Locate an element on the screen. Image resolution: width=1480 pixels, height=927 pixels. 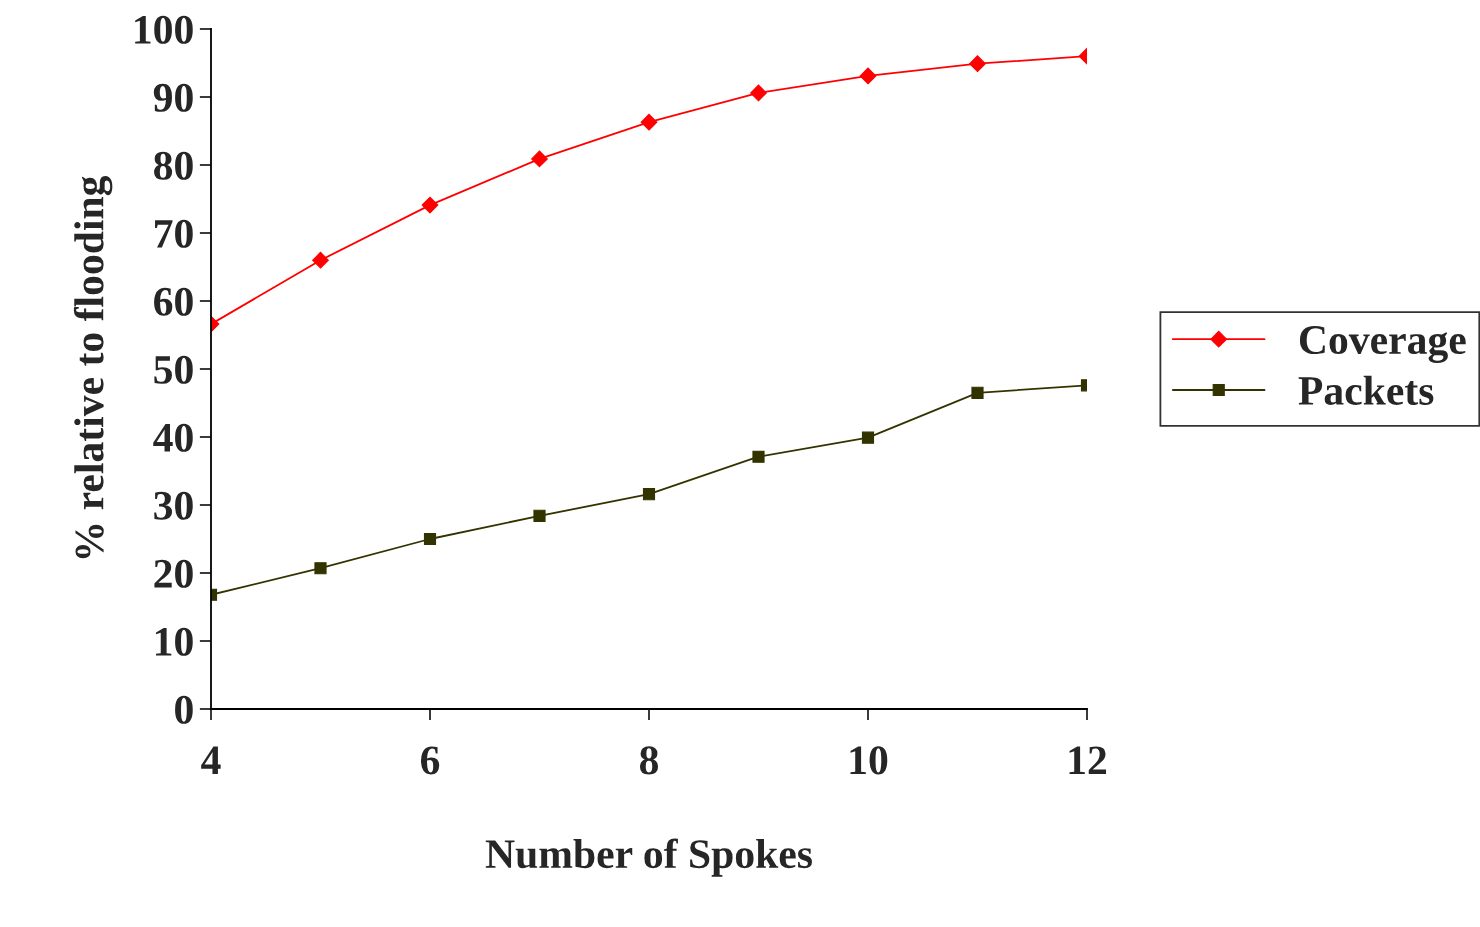
x-tick-label: 4 is located at coordinates (211, 760).